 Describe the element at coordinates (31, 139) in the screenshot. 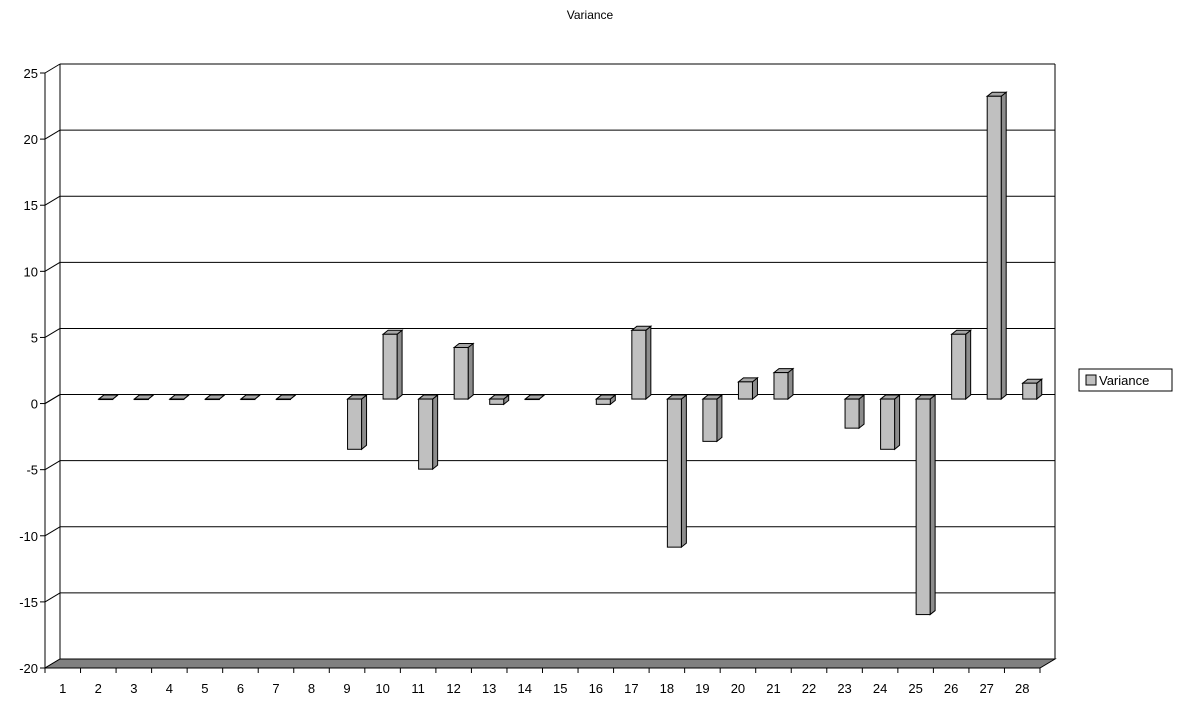

I see `y-tick-label: 20` at that location.